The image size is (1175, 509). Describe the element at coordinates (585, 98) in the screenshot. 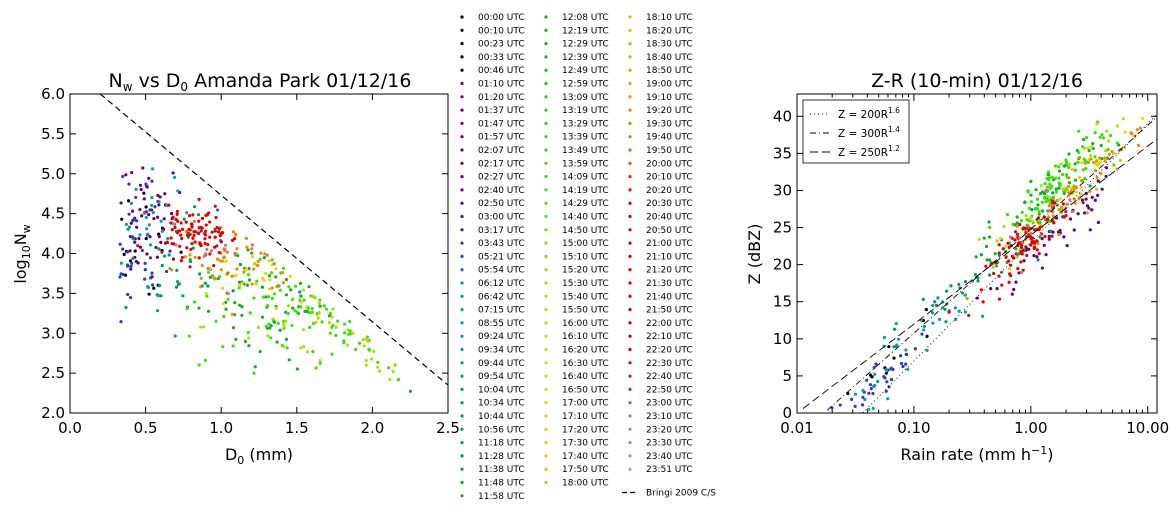

I see `legend-entry: 13:09 UTC` at that location.